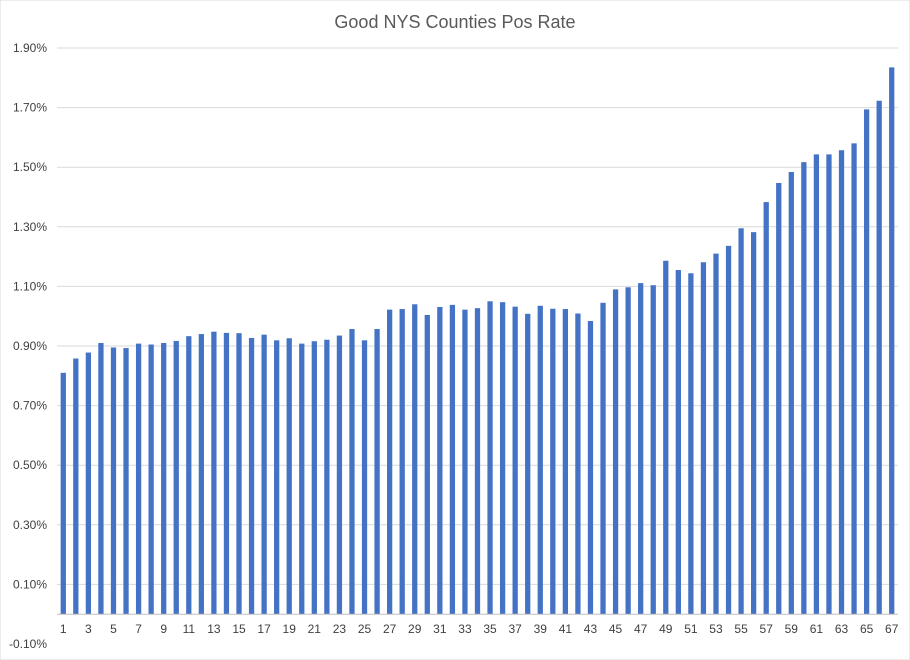 The width and height of the screenshot is (910, 660). I want to click on y-tick-label: 0.50%, so click(30, 465).